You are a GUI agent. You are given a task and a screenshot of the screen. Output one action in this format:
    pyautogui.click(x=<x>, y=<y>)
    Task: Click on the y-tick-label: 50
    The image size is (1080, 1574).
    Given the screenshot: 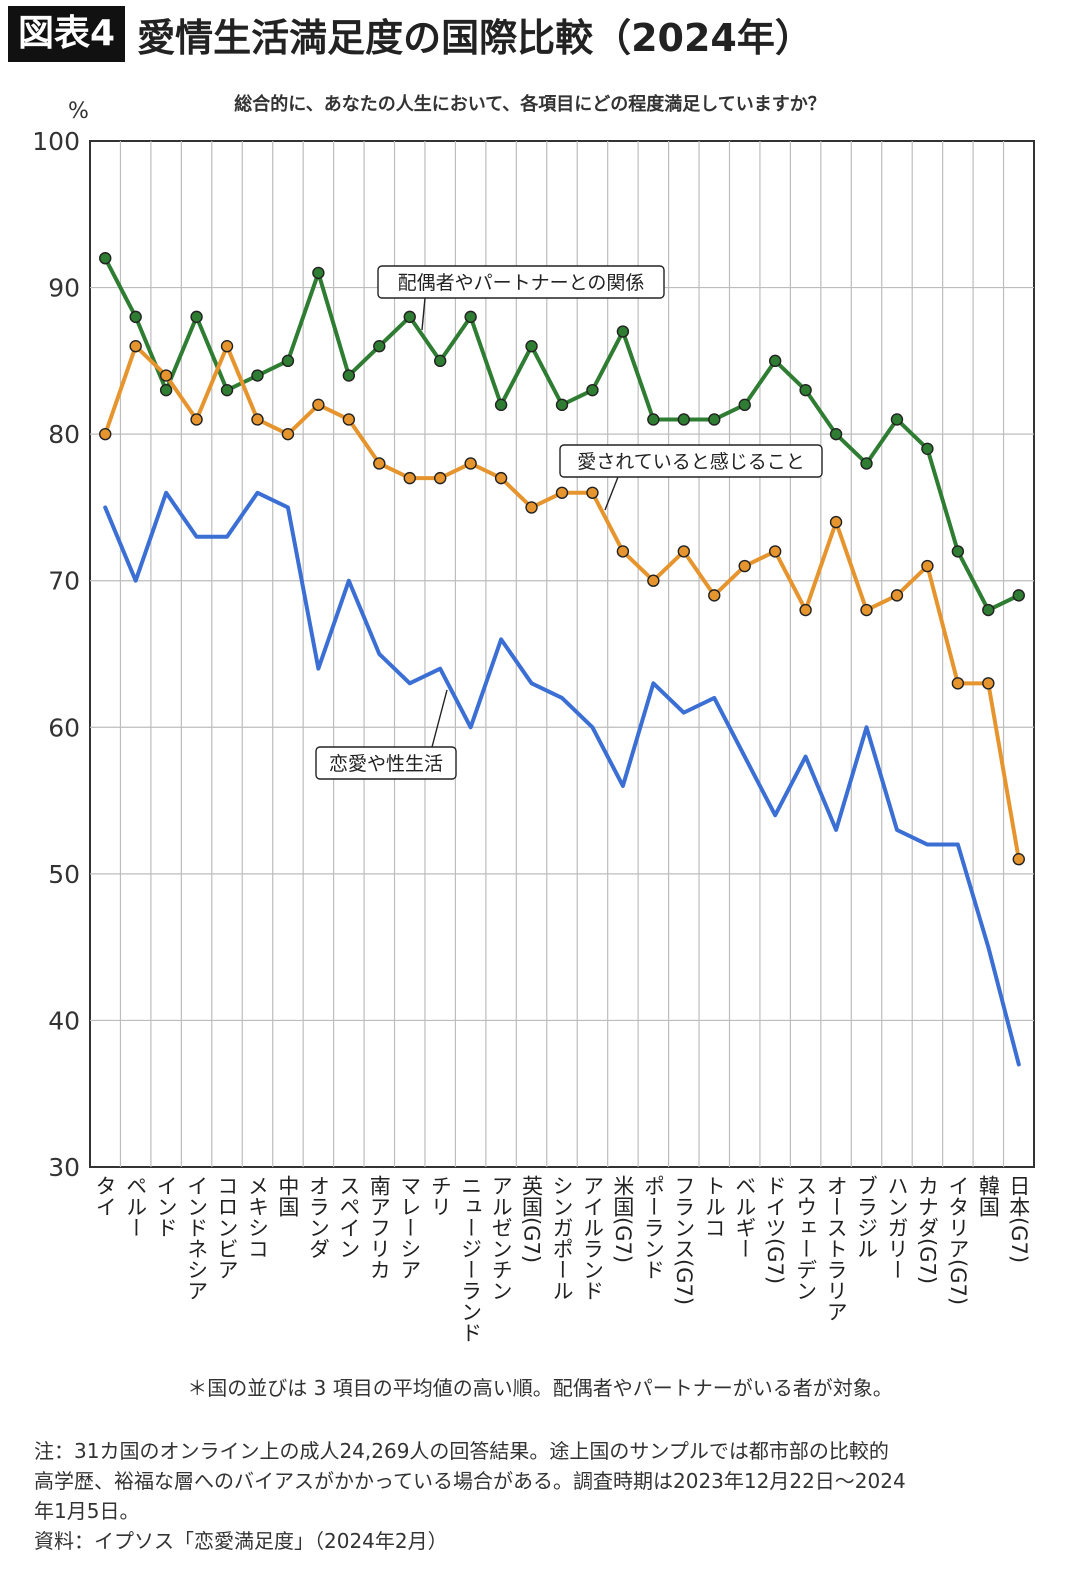 What is the action you would take?
    pyautogui.click(x=64, y=874)
    